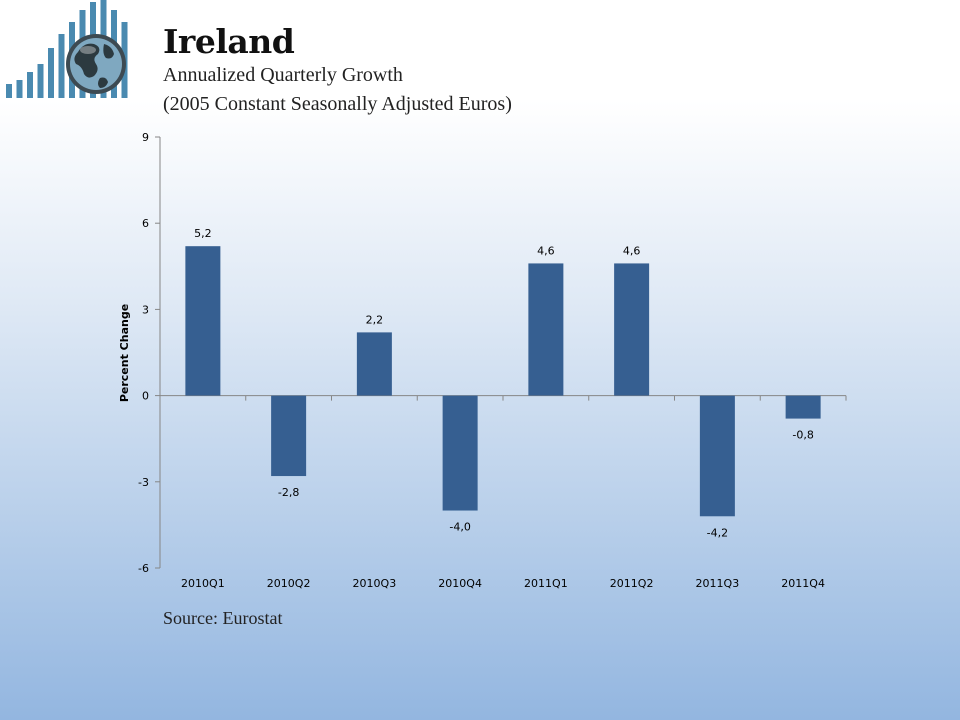 Image resolution: width=960 pixels, height=720 pixels. I want to click on y-tick-label: -6, so click(143, 568).